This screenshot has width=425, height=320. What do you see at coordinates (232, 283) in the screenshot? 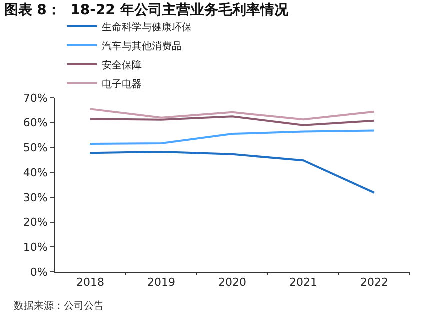
I see `x-tick-label: 2020` at bounding box center [232, 283].